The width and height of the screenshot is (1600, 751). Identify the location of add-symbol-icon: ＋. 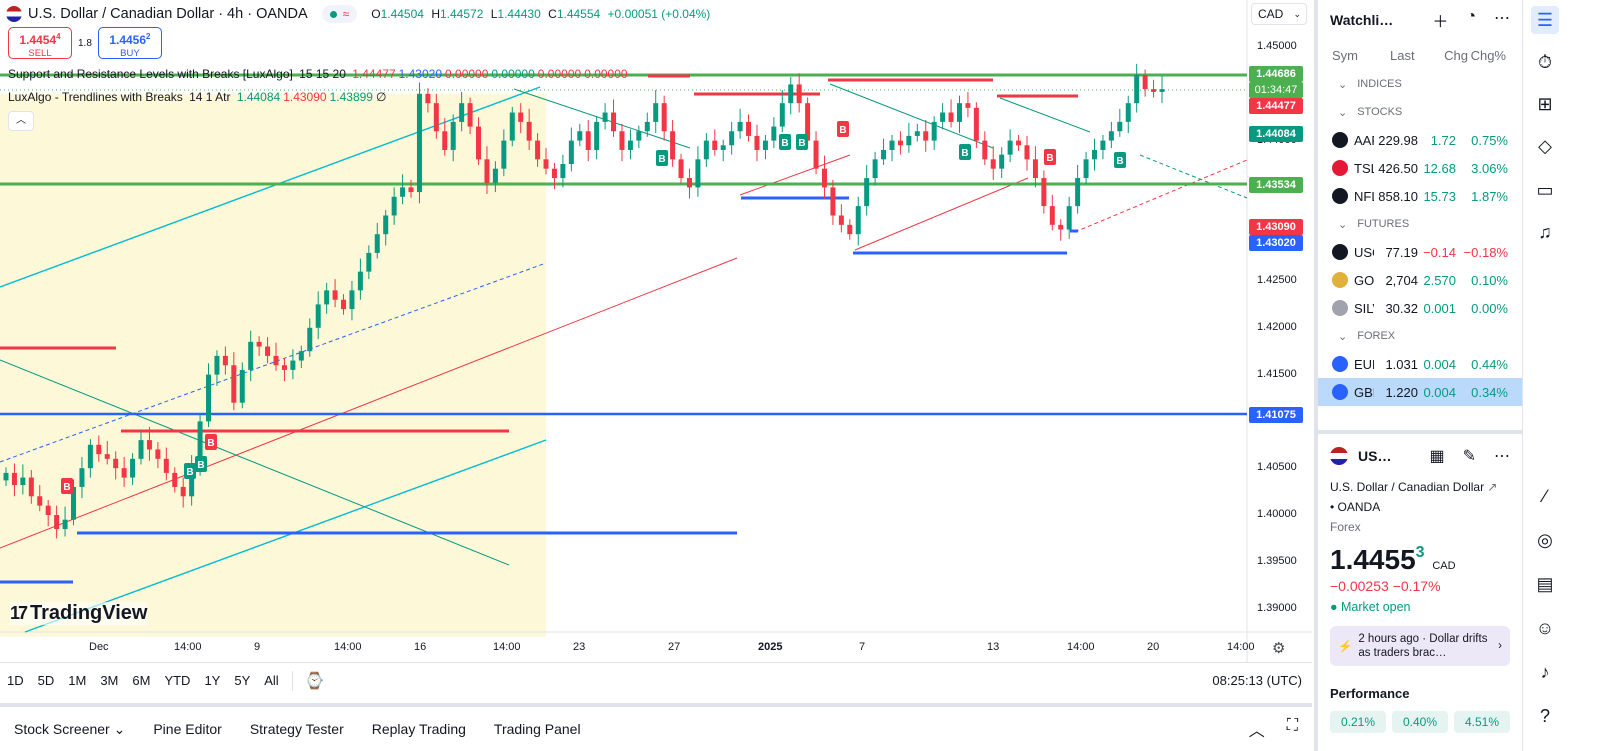
(1440, 22).